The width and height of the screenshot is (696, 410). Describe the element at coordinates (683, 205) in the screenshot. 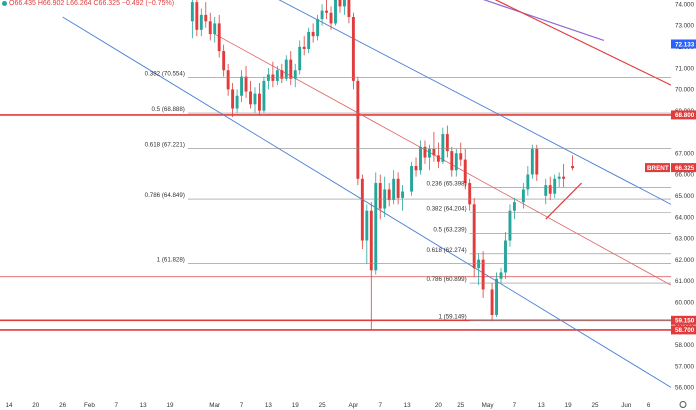

I see `price-axis-bg` at that location.